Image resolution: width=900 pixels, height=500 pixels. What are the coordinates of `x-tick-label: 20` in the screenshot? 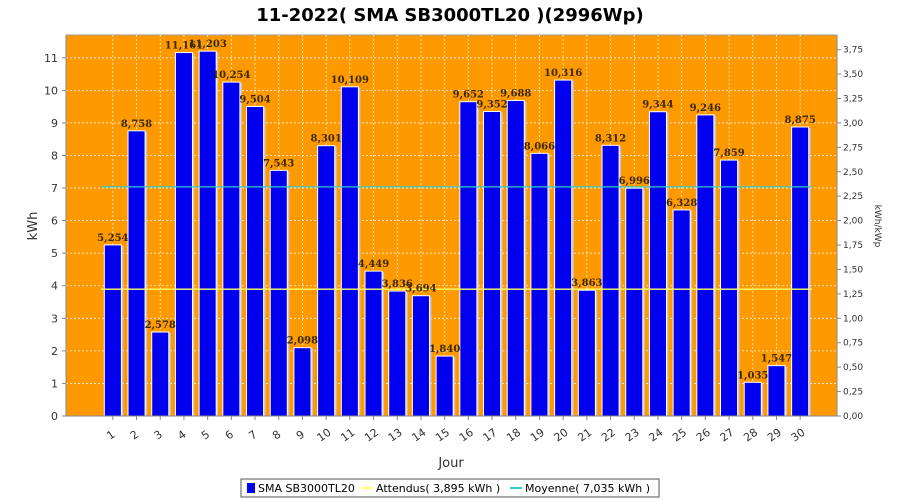 It's located at (561, 435).